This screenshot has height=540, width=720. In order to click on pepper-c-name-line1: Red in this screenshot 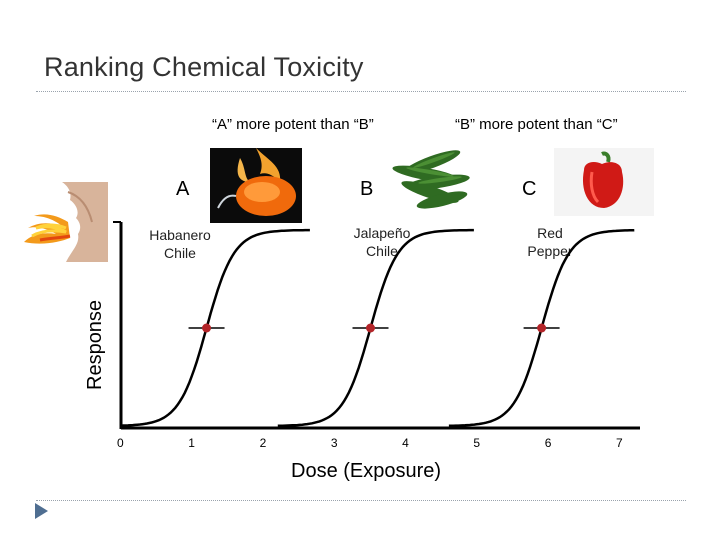, I will do `click(550, 233)`.